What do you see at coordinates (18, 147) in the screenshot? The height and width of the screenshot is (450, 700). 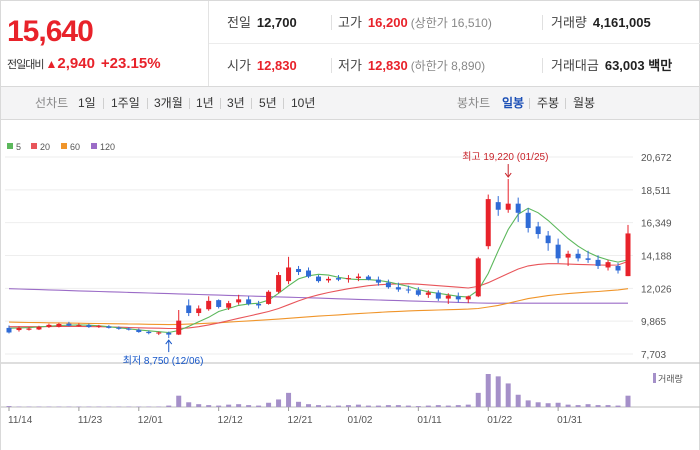 I see `legend-label-5: 5` at bounding box center [18, 147].